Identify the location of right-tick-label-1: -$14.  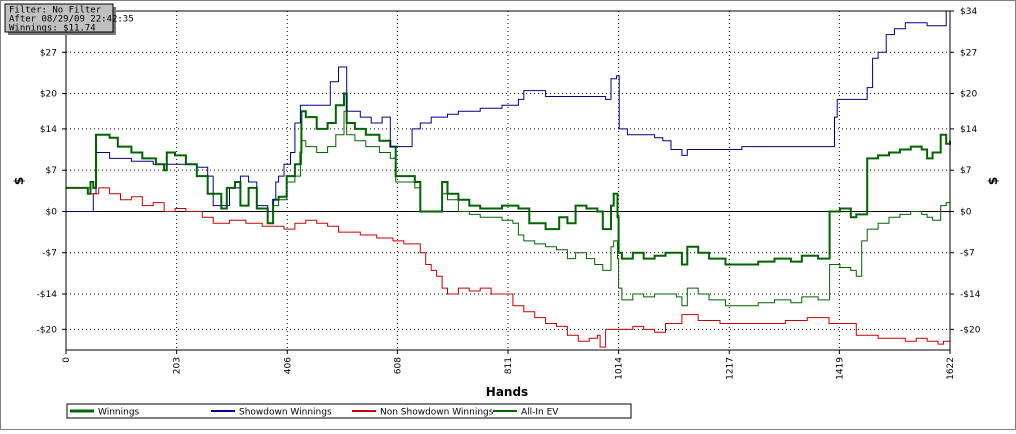
(970, 295).